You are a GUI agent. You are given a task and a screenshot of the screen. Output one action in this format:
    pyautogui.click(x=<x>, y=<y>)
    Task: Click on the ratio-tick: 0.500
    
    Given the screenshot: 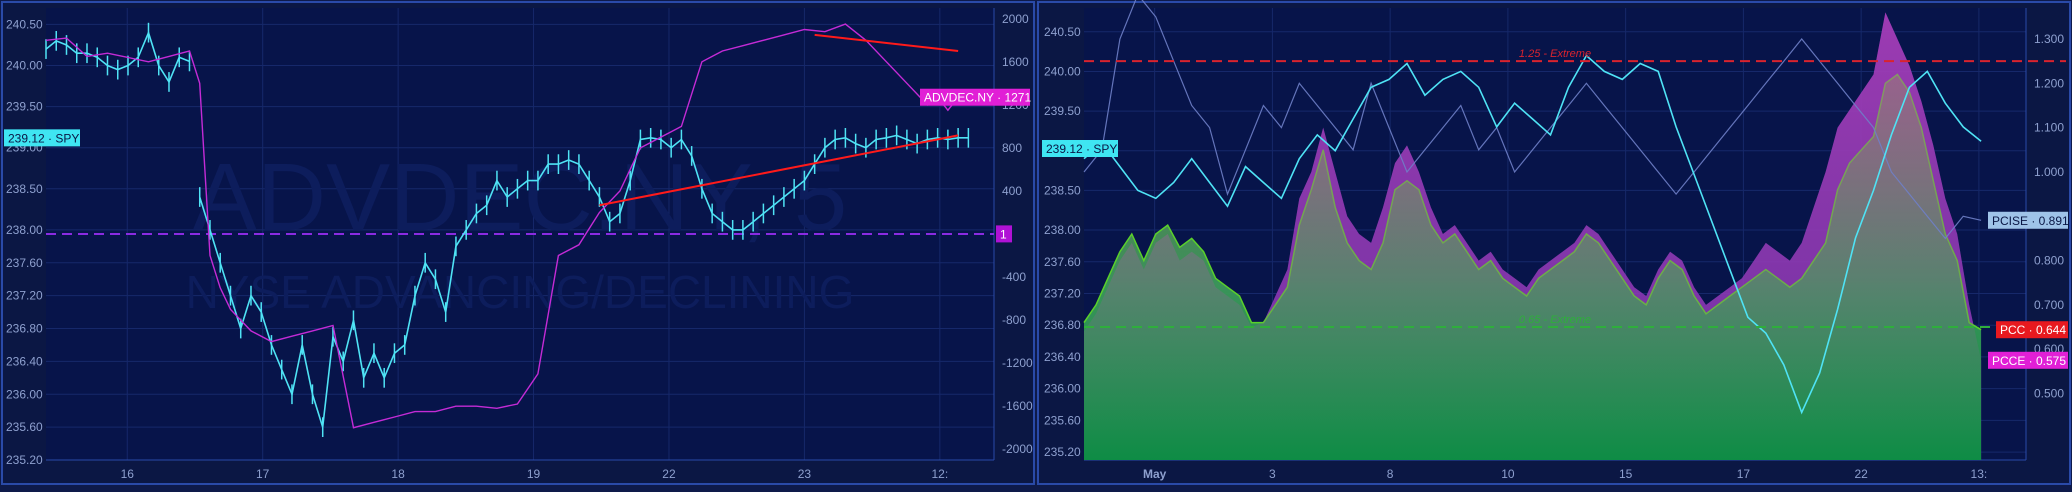 What is the action you would take?
    pyautogui.click(x=2049, y=394)
    